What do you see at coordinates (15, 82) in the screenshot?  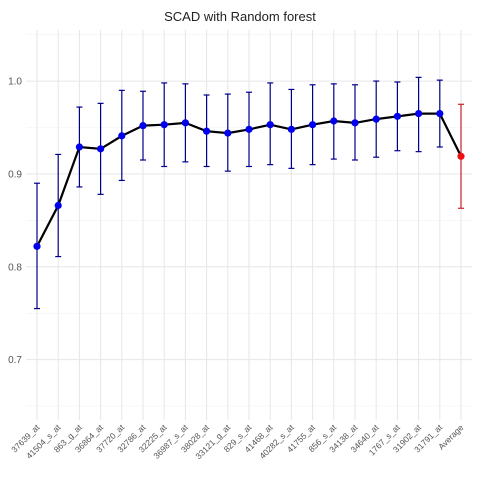 I see `y-tick-label: 1.0` at bounding box center [15, 82].